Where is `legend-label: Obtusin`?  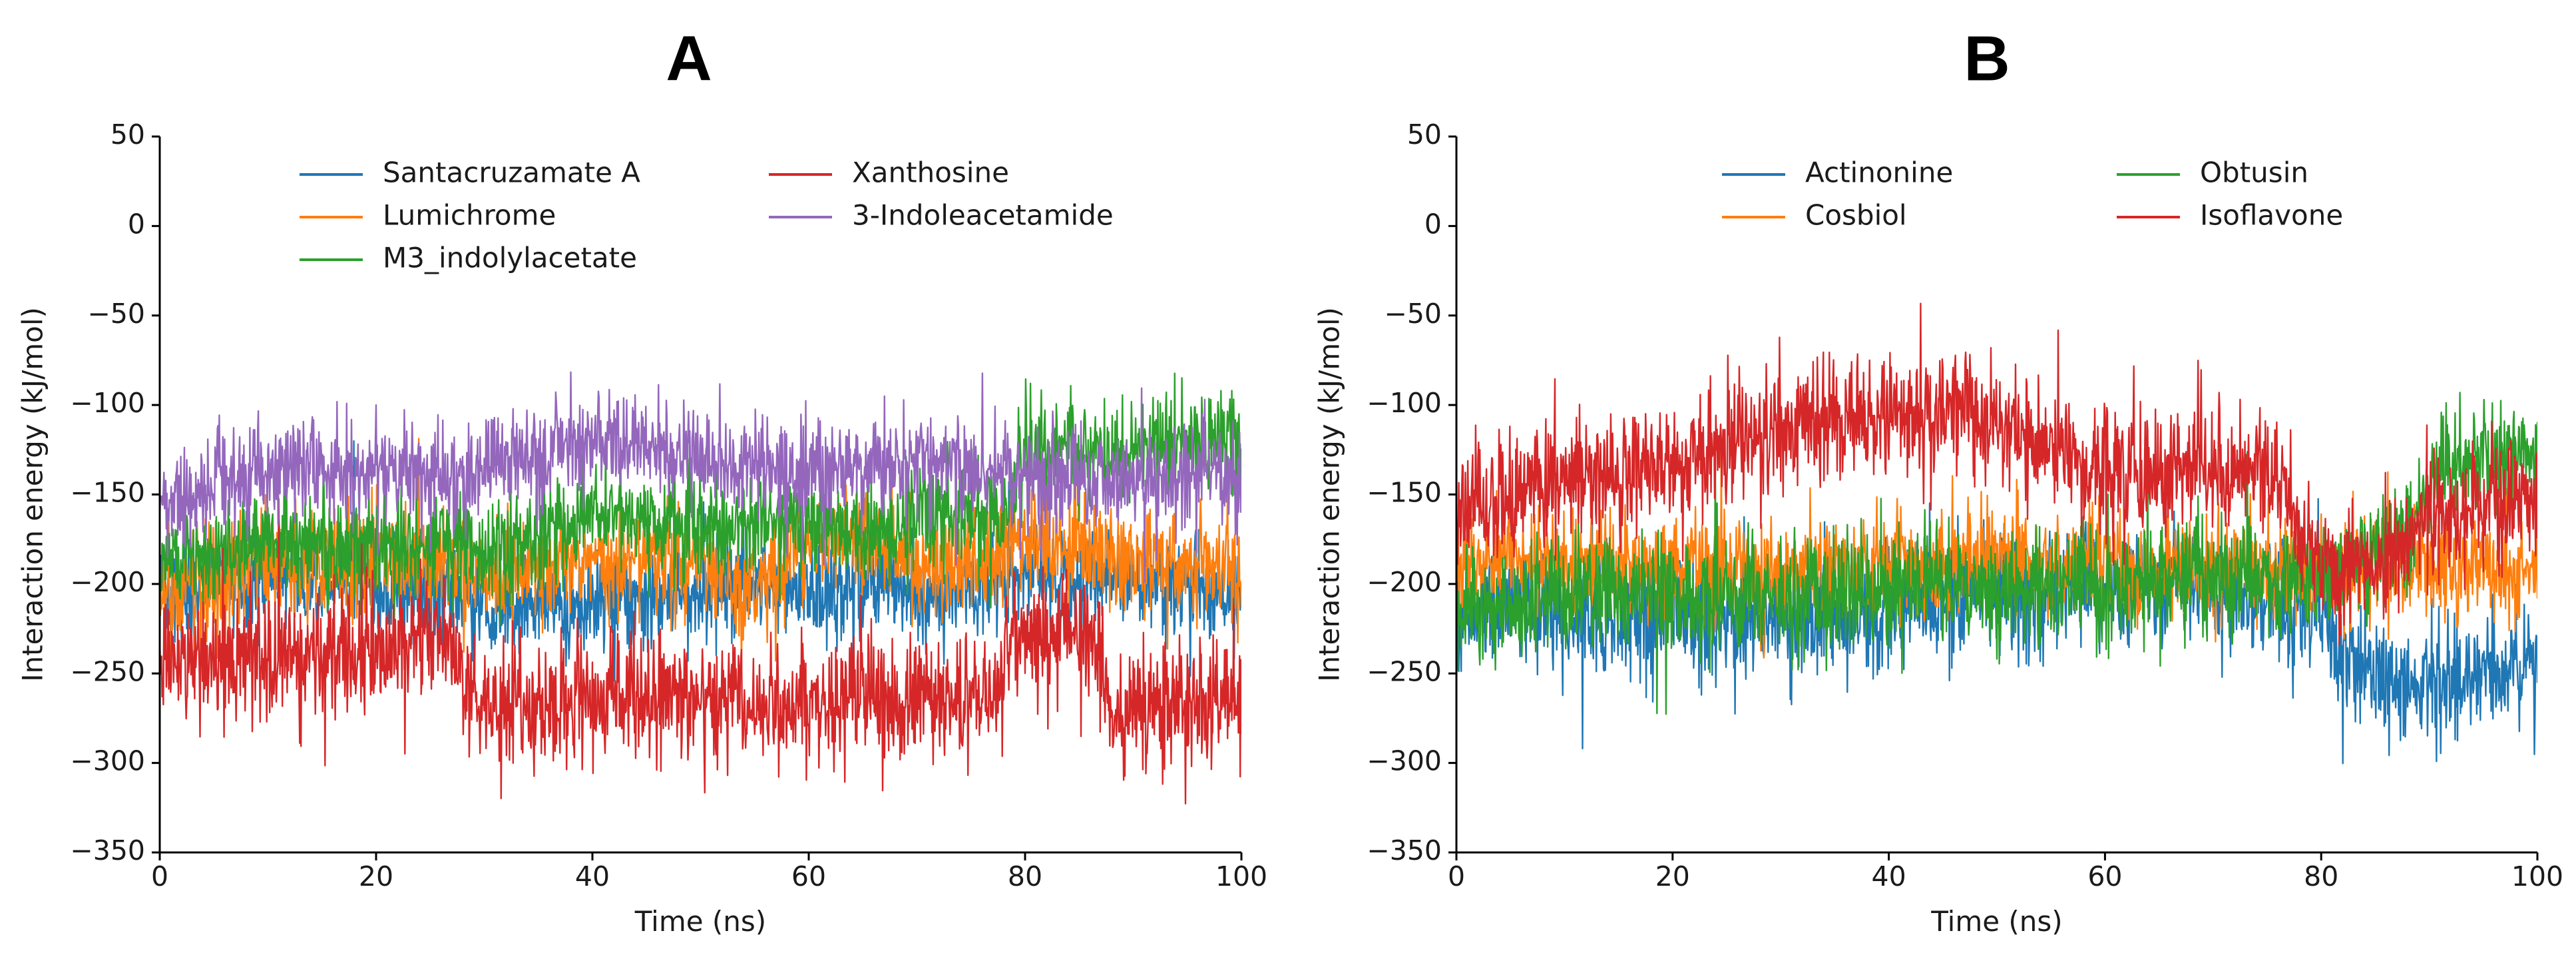
legend-label: Obtusin is located at coordinates (2254, 173).